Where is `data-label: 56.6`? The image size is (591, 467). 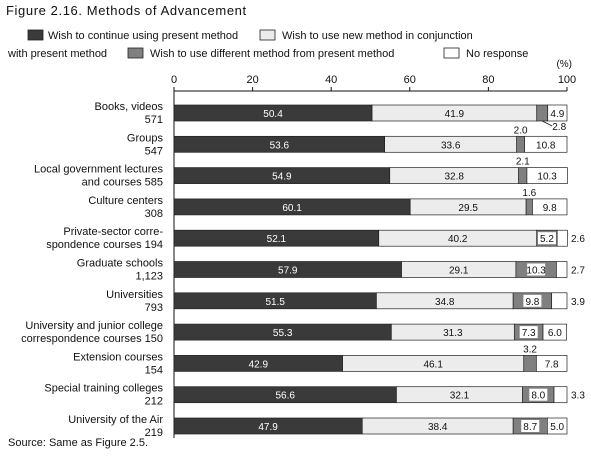 data-label: 56.6 is located at coordinates (285, 396).